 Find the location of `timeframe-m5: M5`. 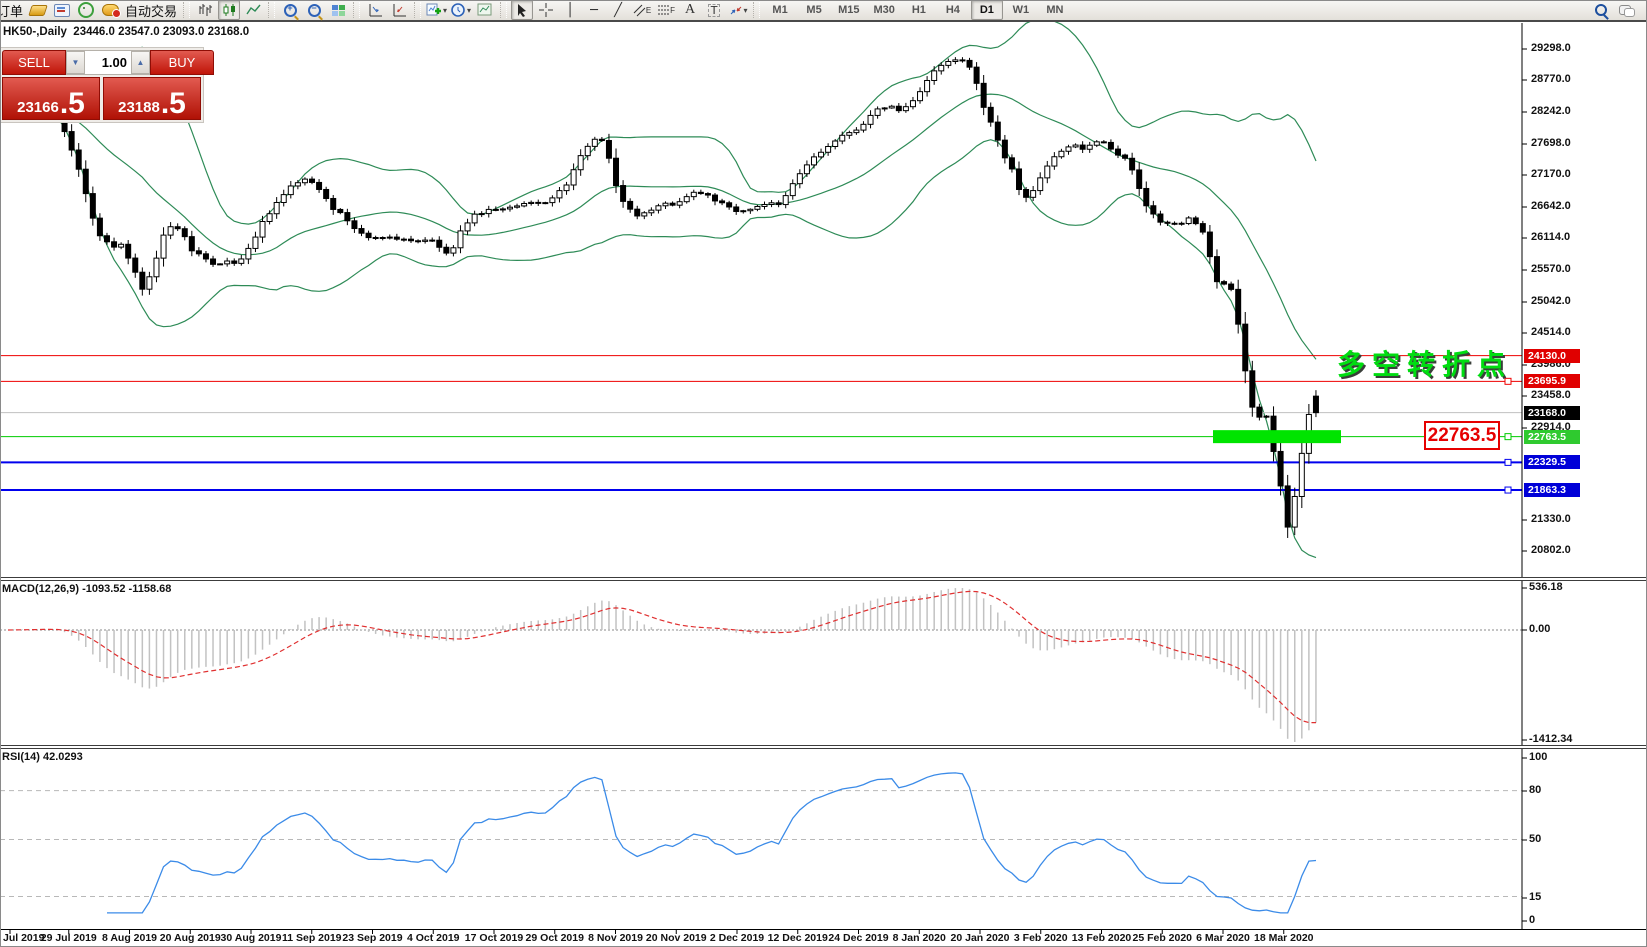

timeframe-m5: M5 is located at coordinates (814, 10).